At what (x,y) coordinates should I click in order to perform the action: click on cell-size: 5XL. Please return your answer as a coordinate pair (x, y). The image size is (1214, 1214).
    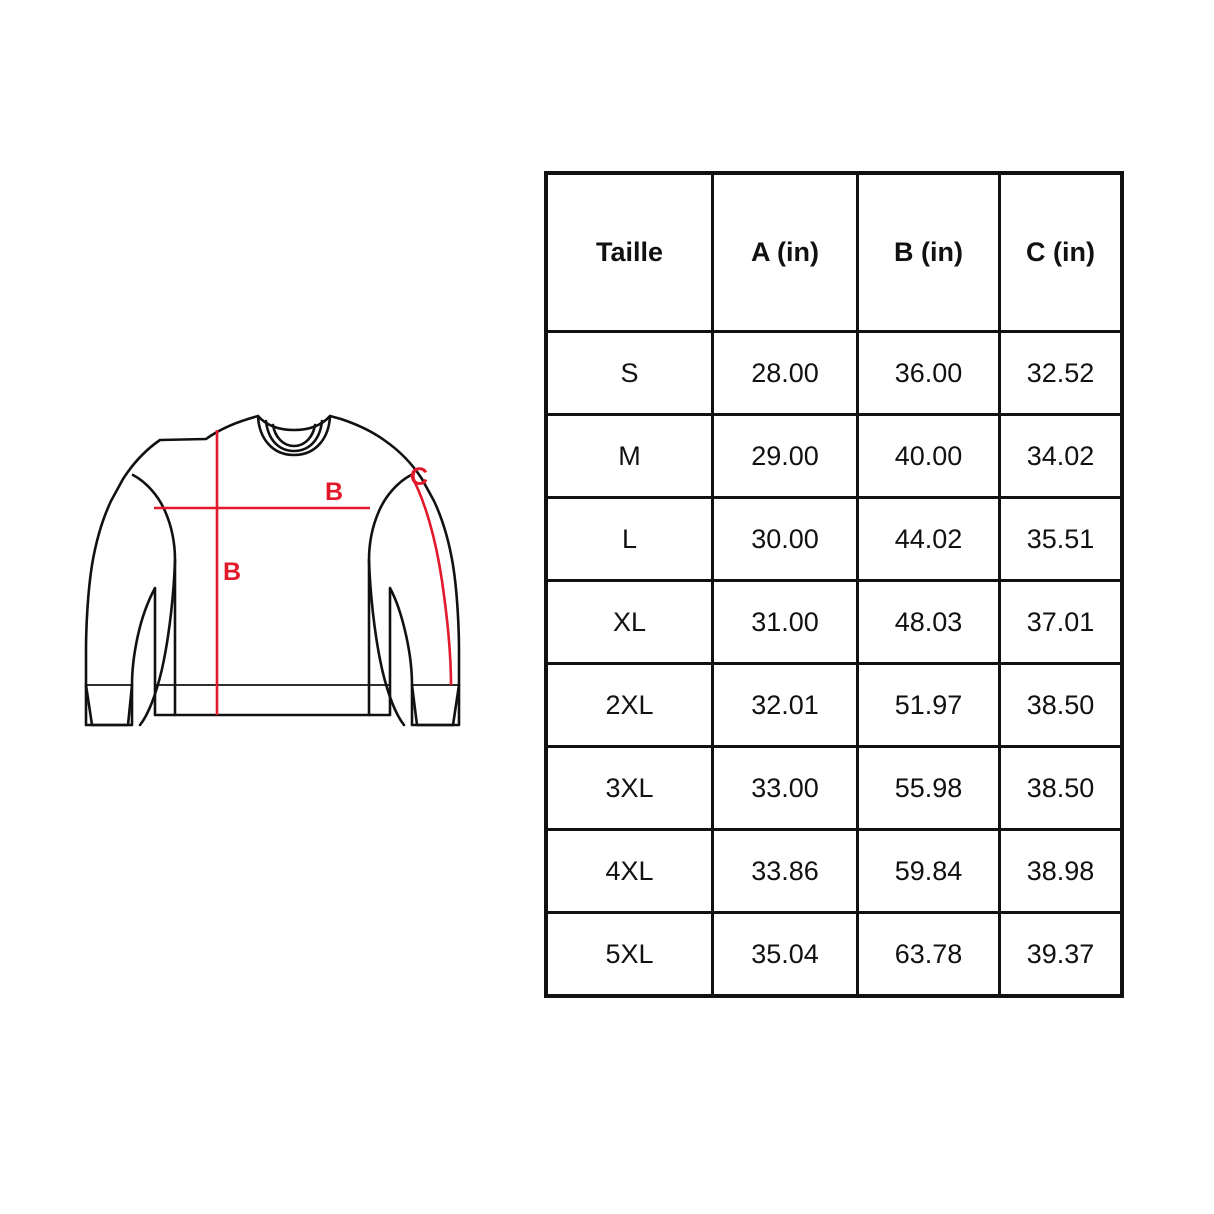
    Looking at the image, I should click on (629, 954).